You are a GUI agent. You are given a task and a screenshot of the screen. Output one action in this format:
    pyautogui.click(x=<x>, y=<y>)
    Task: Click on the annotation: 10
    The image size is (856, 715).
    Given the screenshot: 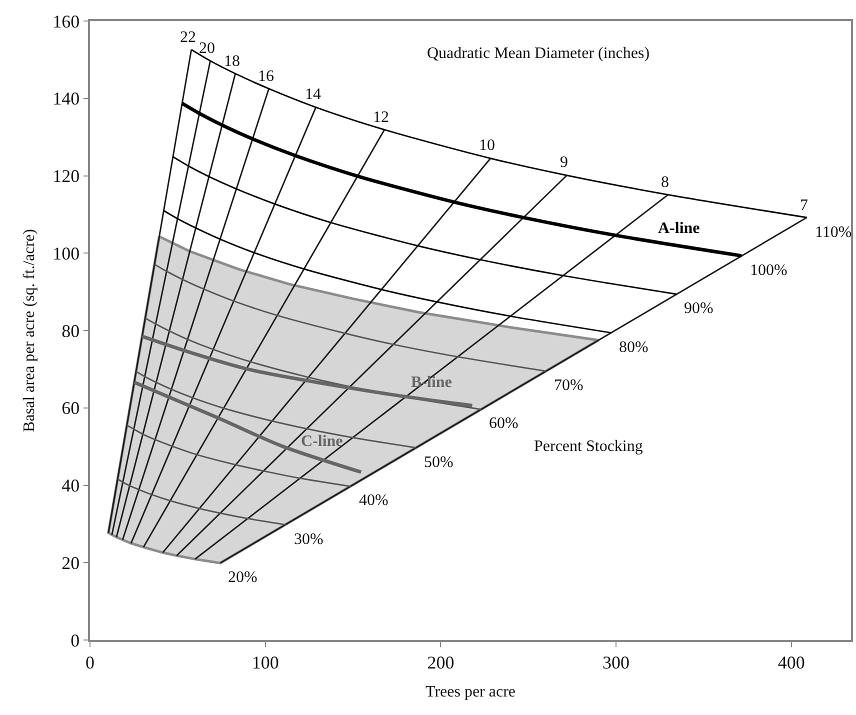 What is the action you would take?
    pyautogui.click(x=487, y=145)
    